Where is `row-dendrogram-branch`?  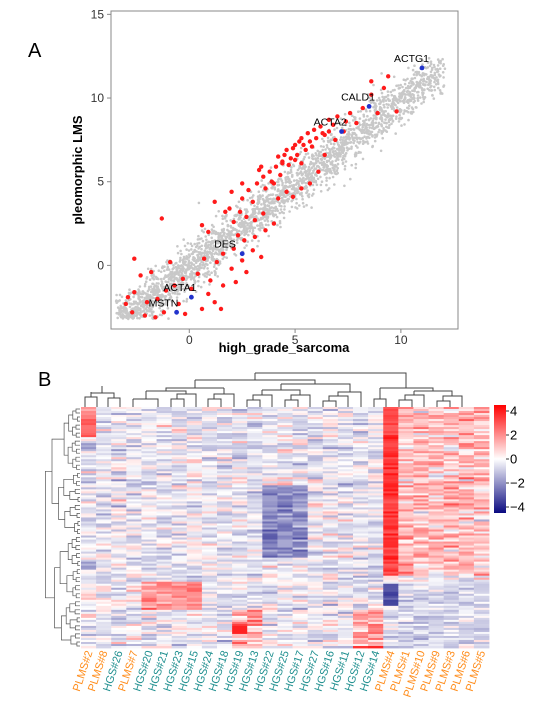
row-dendrogram-branch is located at coordinates (69, 519).